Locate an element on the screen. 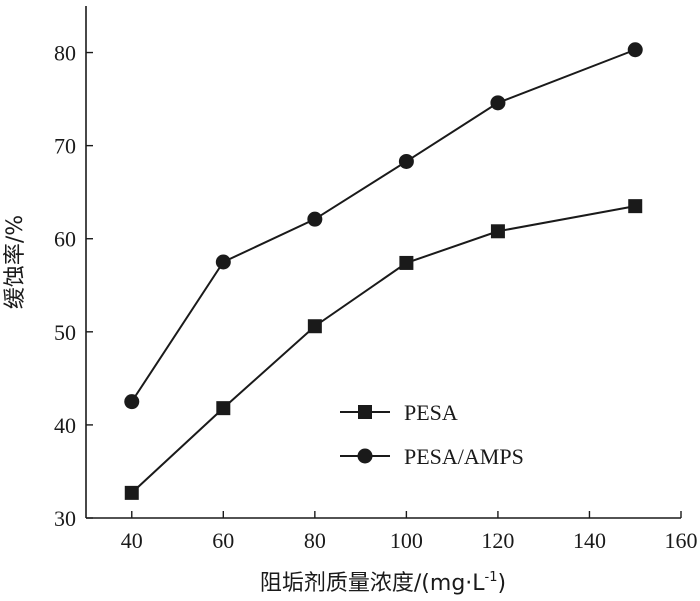 This screenshot has width=700, height=601. x-tick-label-140: 140 is located at coordinates (589, 540).